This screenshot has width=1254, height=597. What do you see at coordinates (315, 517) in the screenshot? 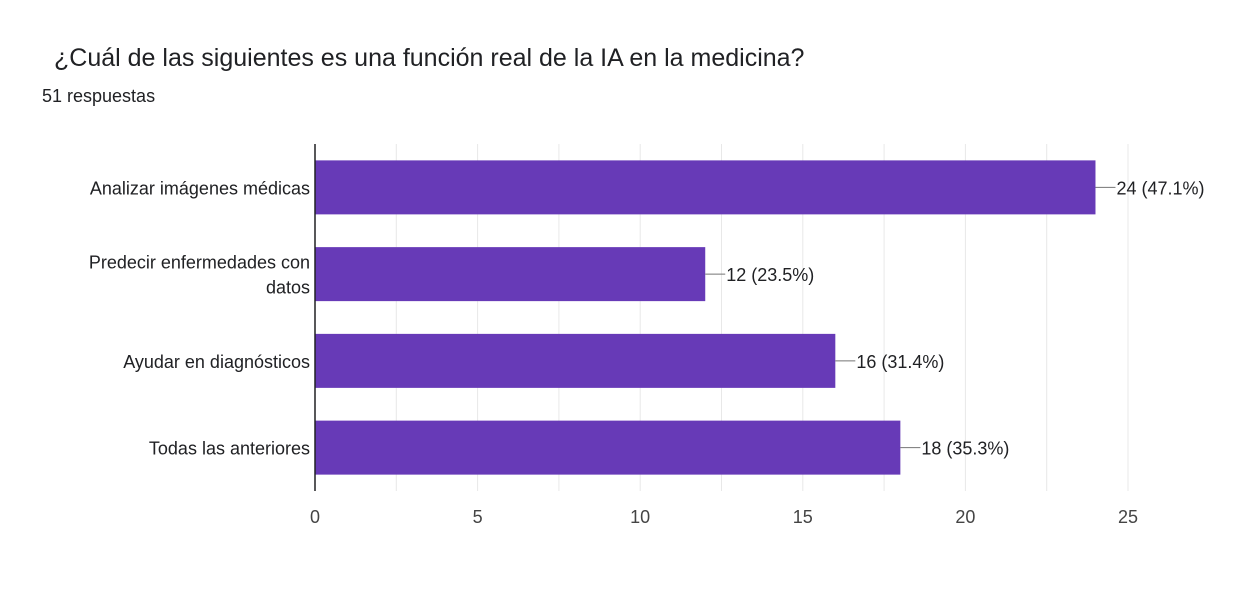
I see `x-tick-label: 0` at bounding box center [315, 517].